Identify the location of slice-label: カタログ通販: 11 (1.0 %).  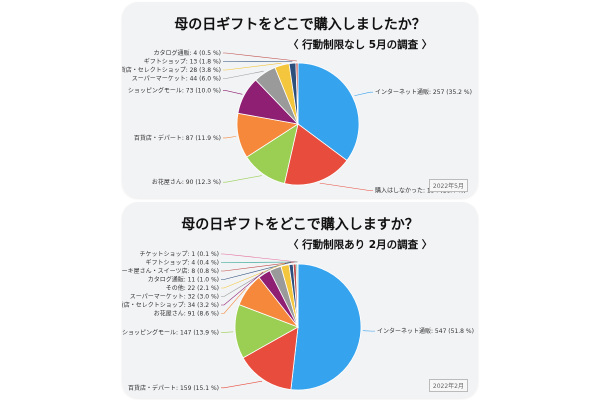
(183, 280).